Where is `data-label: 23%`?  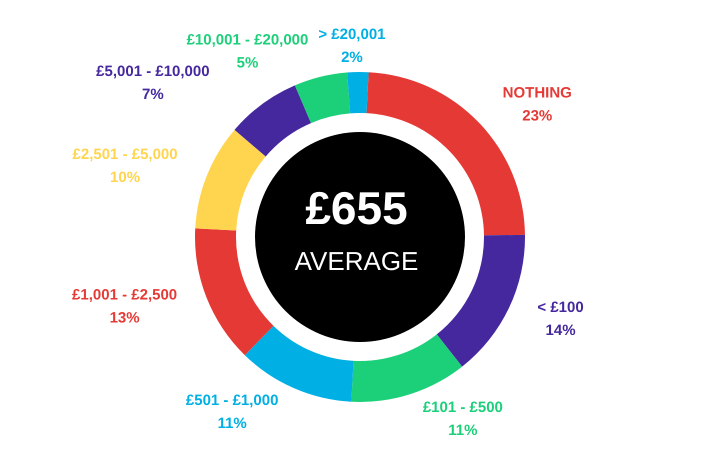
data-label: 23% is located at coordinates (537, 116).